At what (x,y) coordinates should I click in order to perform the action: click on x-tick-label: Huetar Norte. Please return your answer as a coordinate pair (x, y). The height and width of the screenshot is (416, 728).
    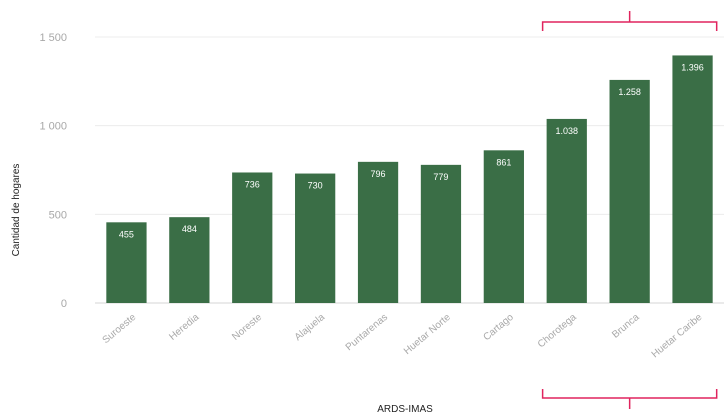
    Looking at the image, I should click on (427, 335).